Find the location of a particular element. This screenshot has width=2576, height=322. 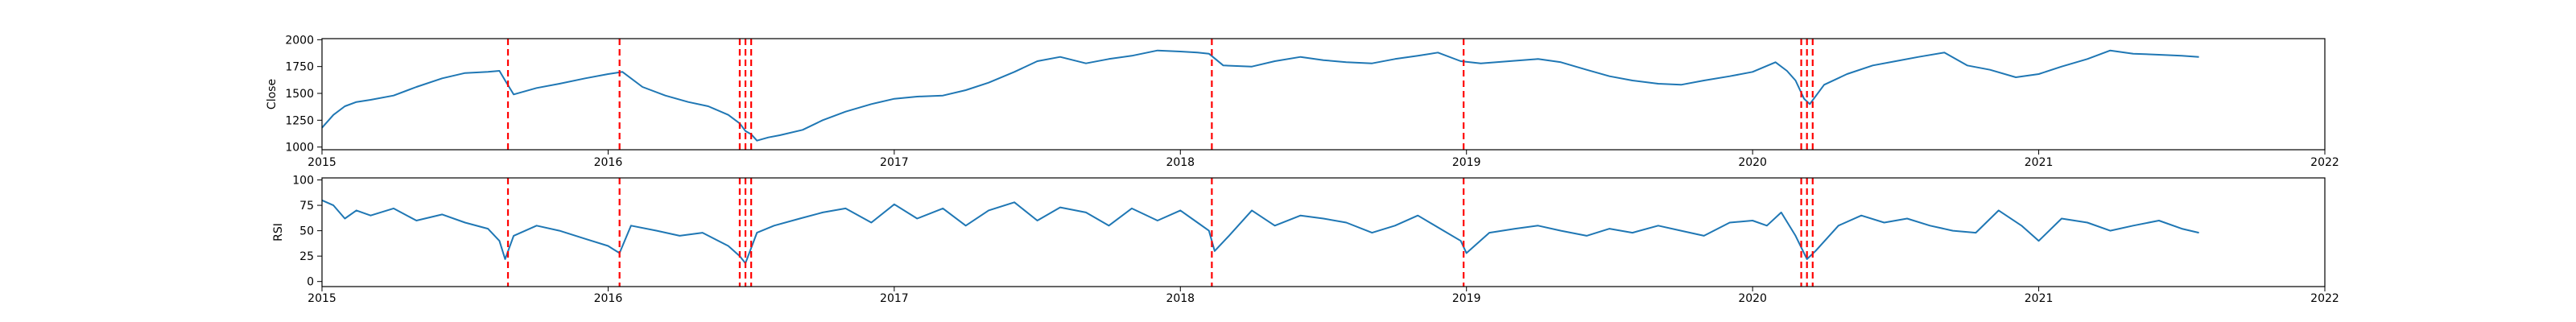

y-tick-label: 50 is located at coordinates (306, 231).